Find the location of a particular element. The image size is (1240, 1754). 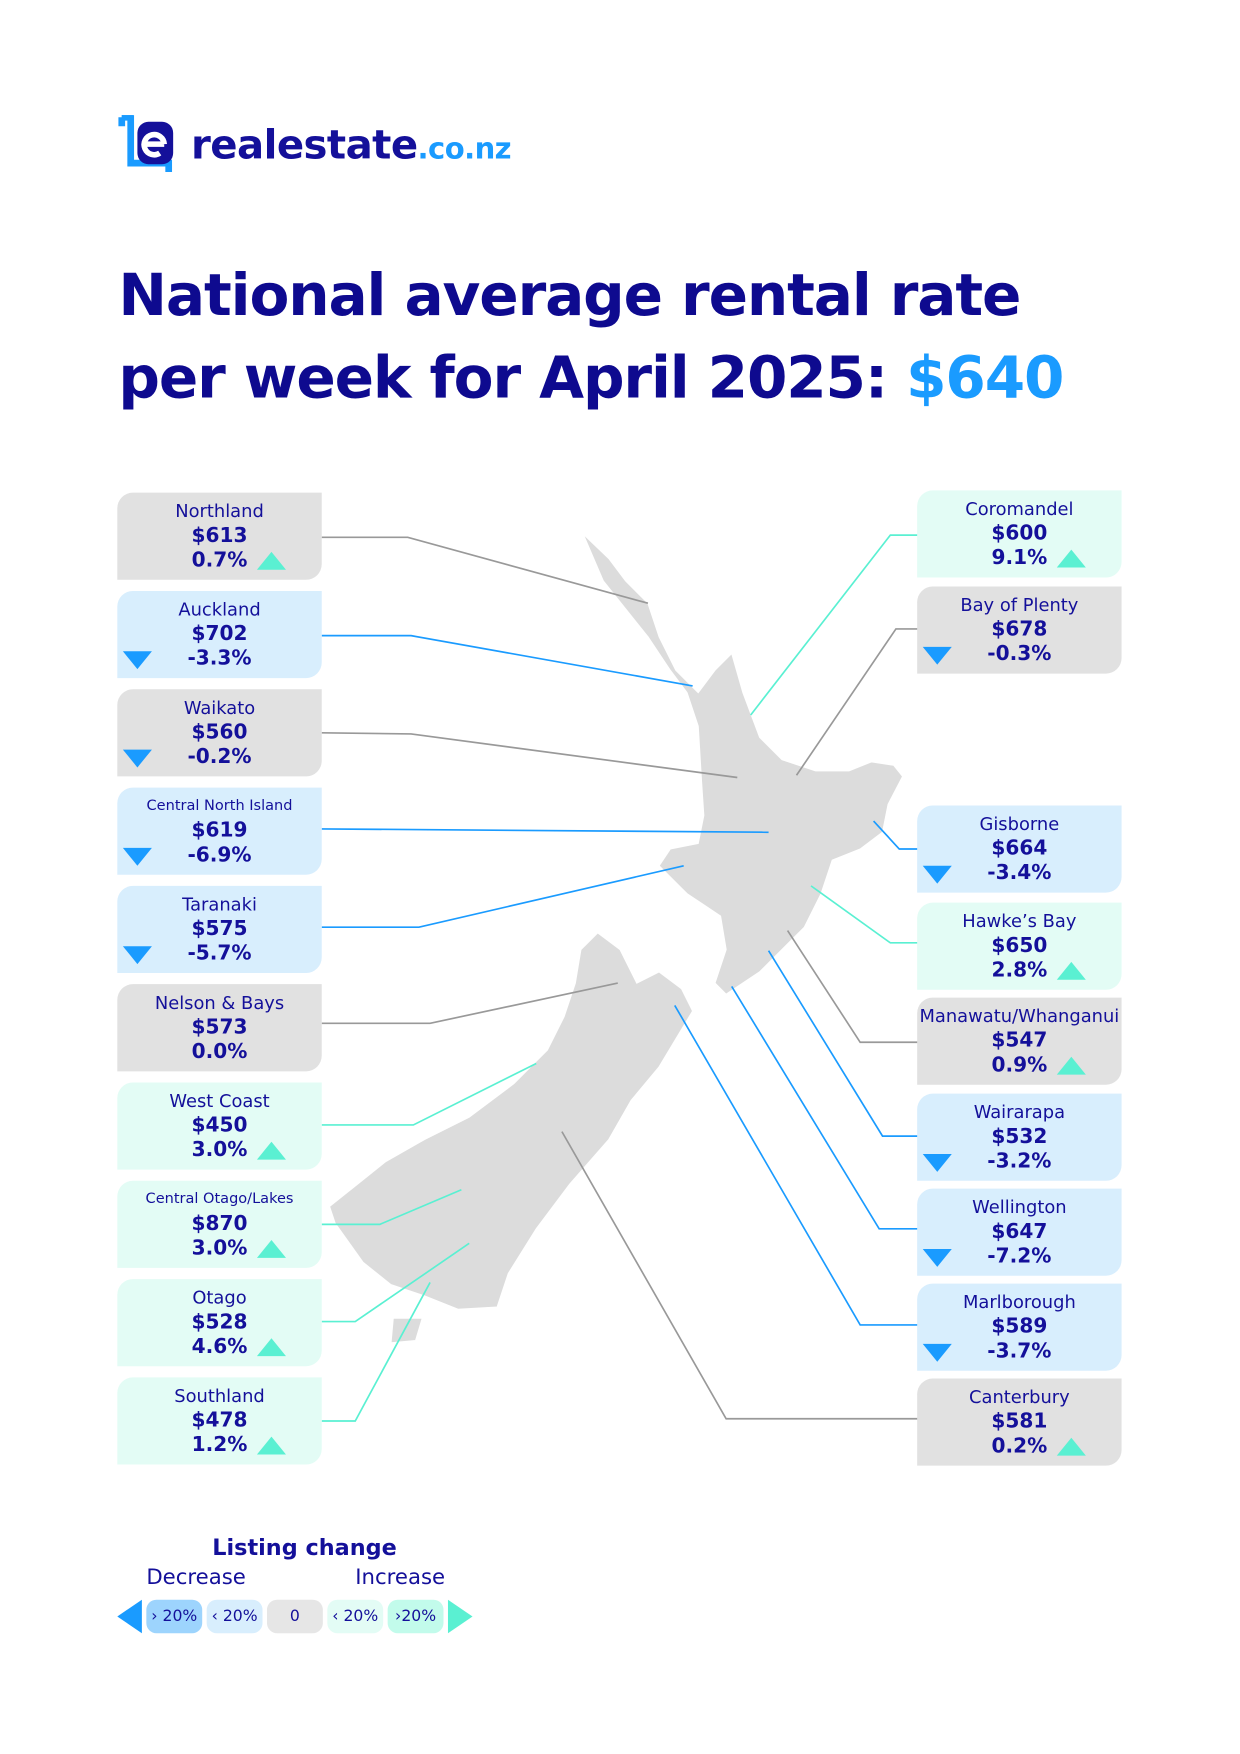

leader-coromandel is located at coordinates (834, 625).